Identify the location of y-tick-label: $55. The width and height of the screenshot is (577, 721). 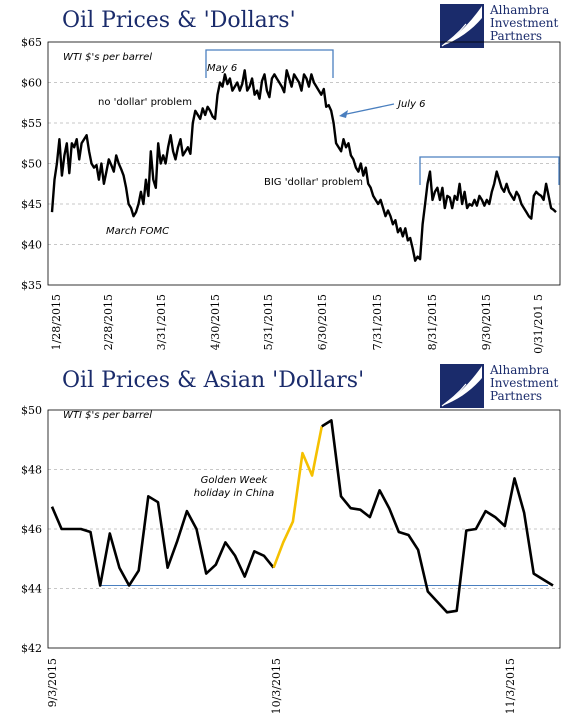
(31, 123).